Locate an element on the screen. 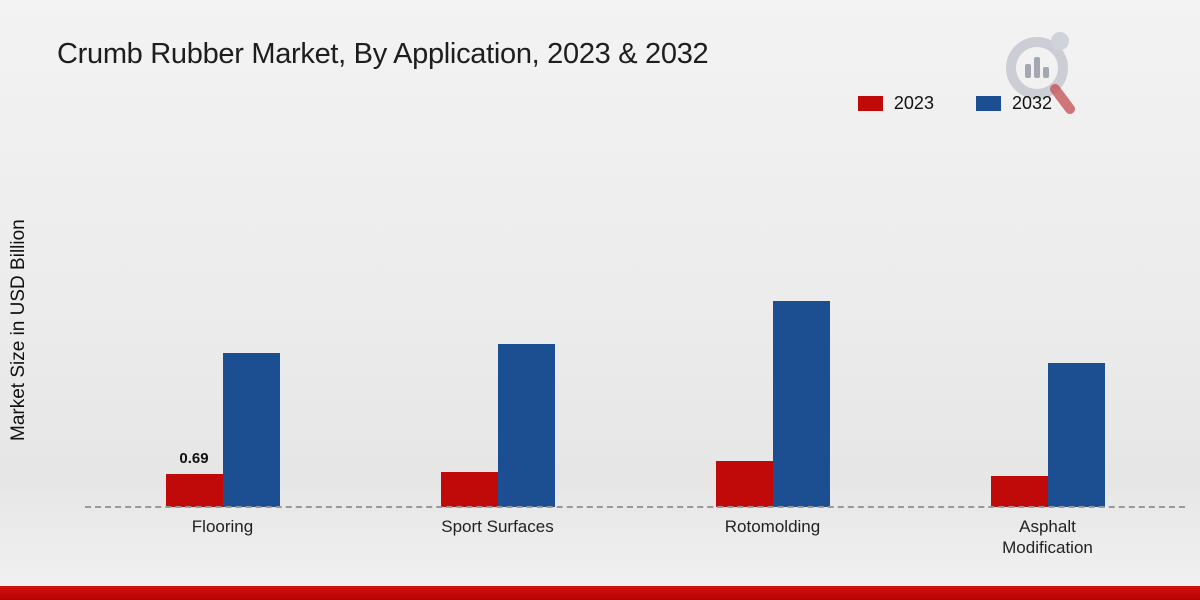  legend-item-2032: 2032 is located at coordinates (1013, 103).